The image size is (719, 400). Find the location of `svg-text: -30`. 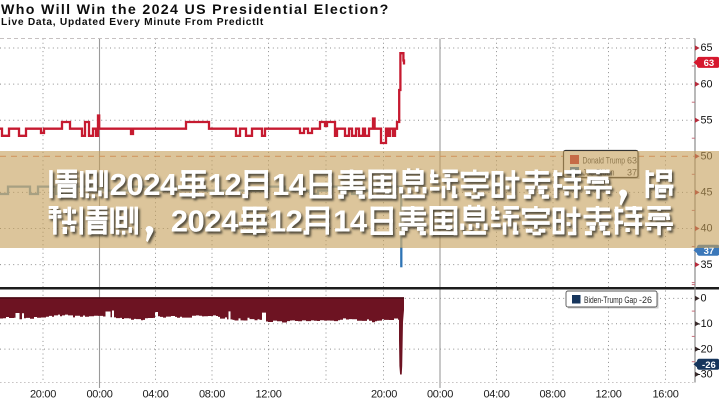

svg-text: -30 is located at coordinates (705, 375).